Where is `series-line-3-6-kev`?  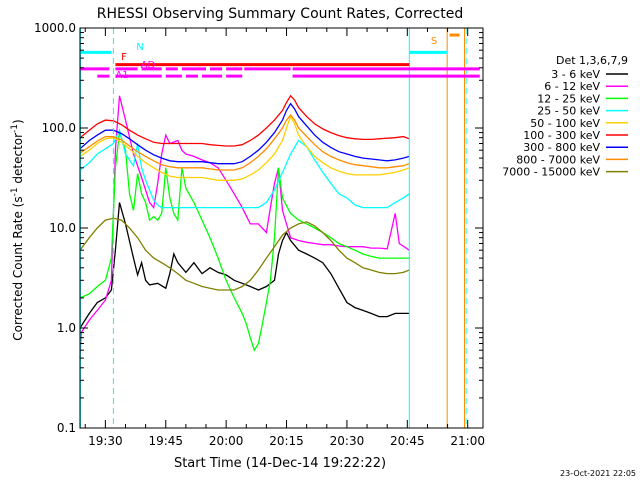 series-line-3-6-kev is located at coordinates (244, 265).